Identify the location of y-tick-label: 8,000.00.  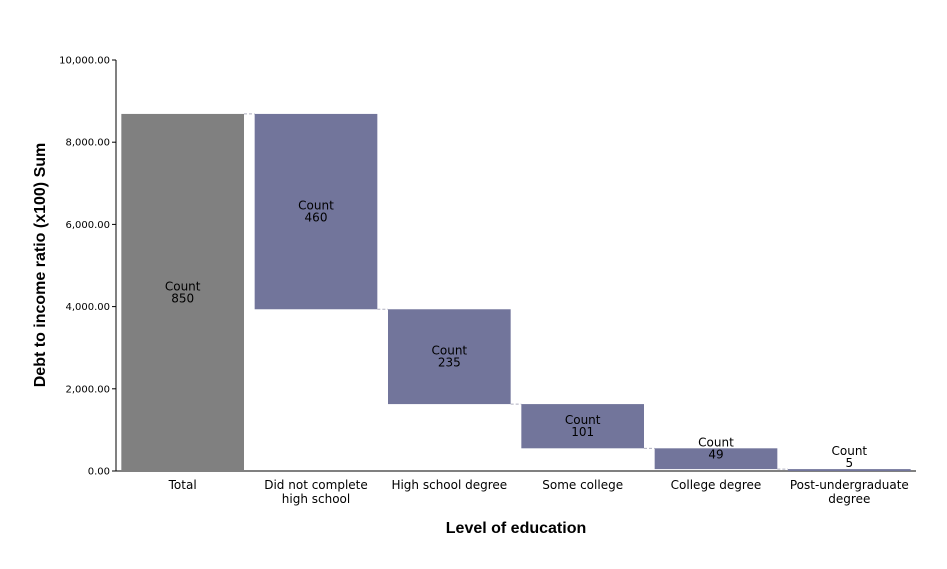
(87, 143).